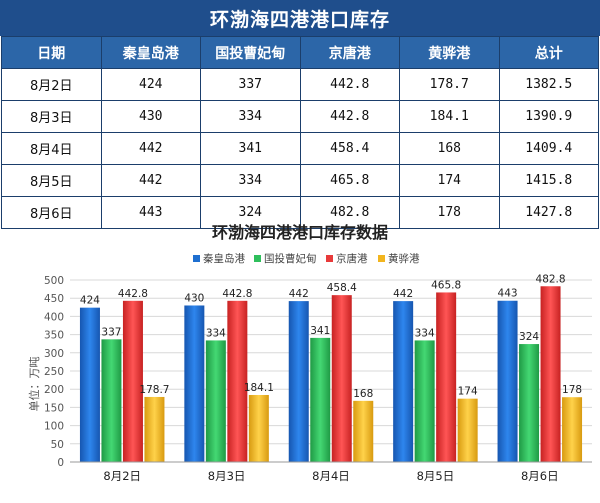 Image resolution: width=600 pixels, height=503 pixels. Describe the element at coordinates (54, 408) in the screenshot. I see `y-tick-label: 150` at that location.